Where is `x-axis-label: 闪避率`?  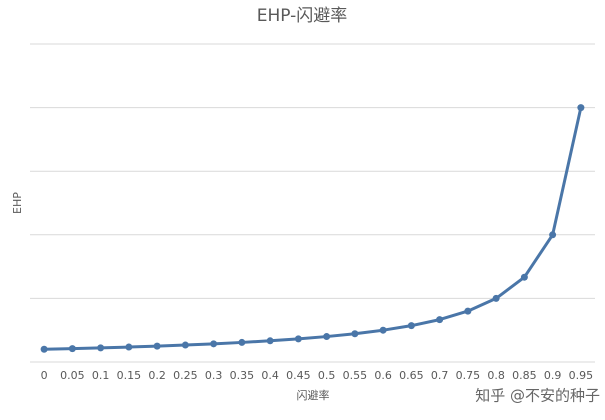
x-axis-label: 闪避率 is located at coordinates (313, 395).